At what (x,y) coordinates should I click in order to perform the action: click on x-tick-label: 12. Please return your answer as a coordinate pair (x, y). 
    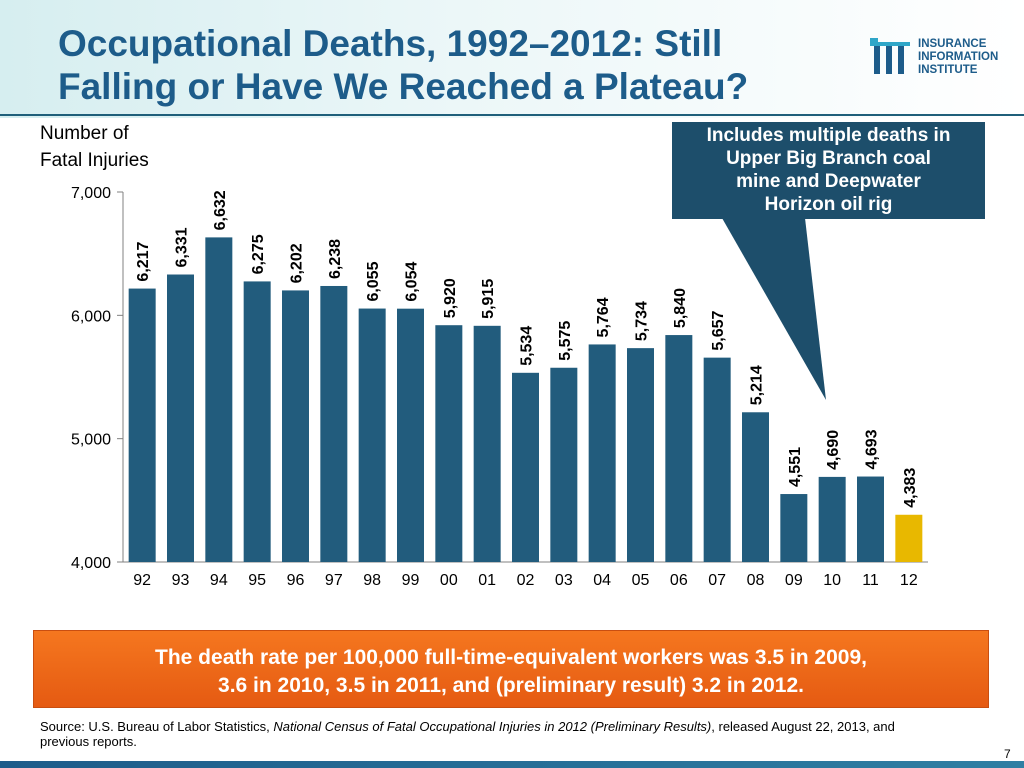
    Looking at the image, I should click on (909, 580).